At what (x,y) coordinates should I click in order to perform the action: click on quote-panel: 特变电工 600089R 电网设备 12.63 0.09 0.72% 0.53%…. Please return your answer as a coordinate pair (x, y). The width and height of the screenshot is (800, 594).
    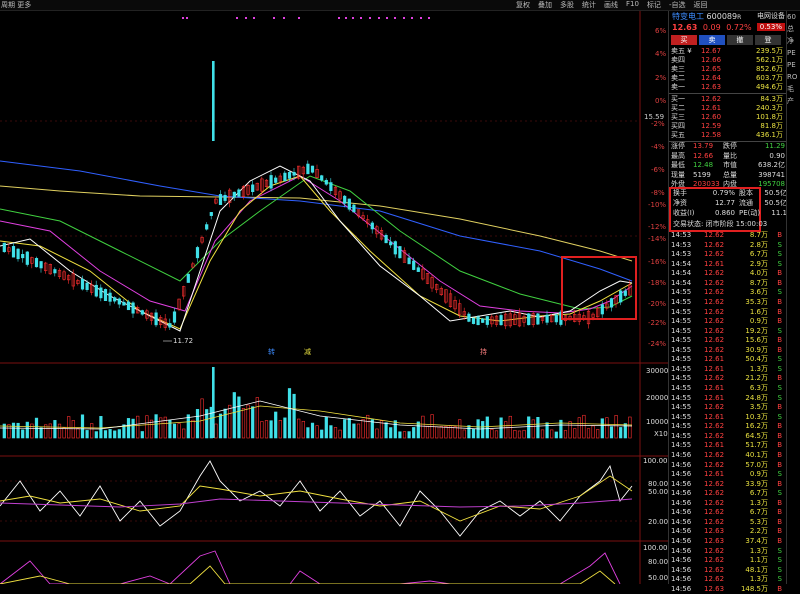
    Looking at the image, I should click on (727, 302).